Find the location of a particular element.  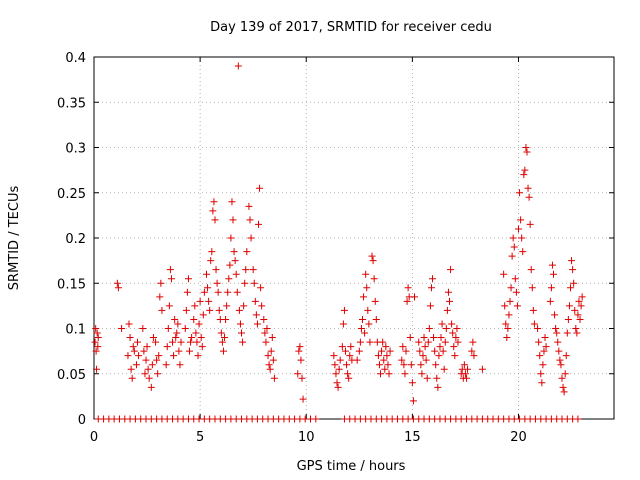

y-tick-label: 0.3 is located at coordinates (75, 149).